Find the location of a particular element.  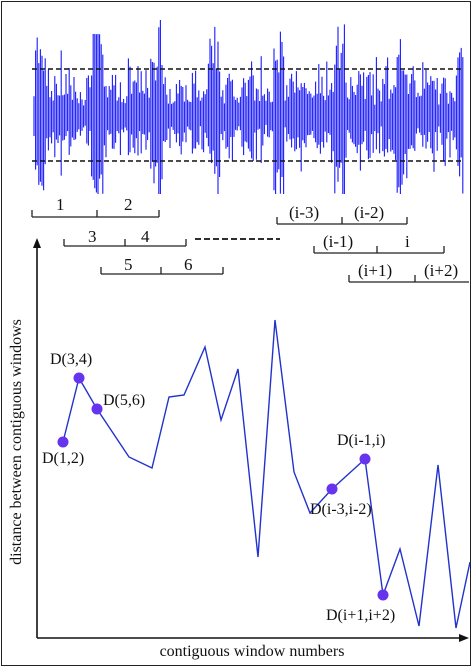

point-label-d-5-6: D(5,6) is located at coordinates (124, 400).